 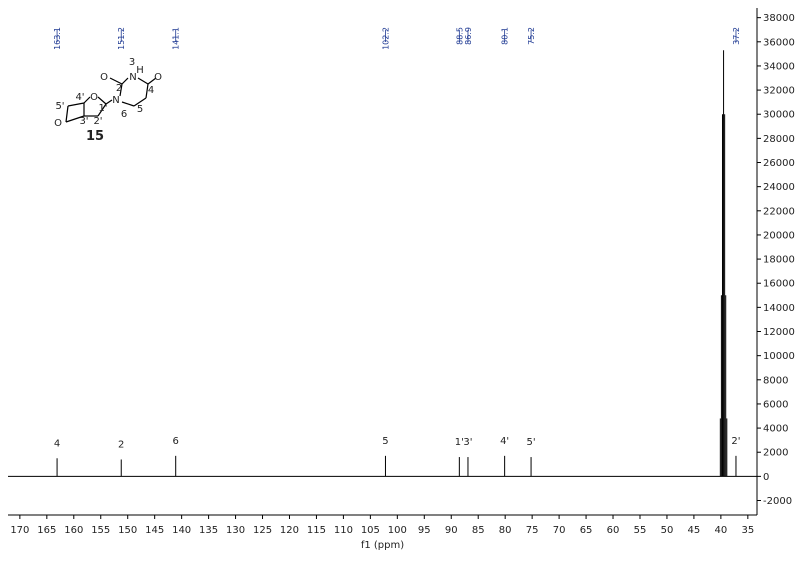 What do you see at coordinates (779, 66) in the screenshot?
I see `y-tick-label: 34000` at bounding box center [779, 66].